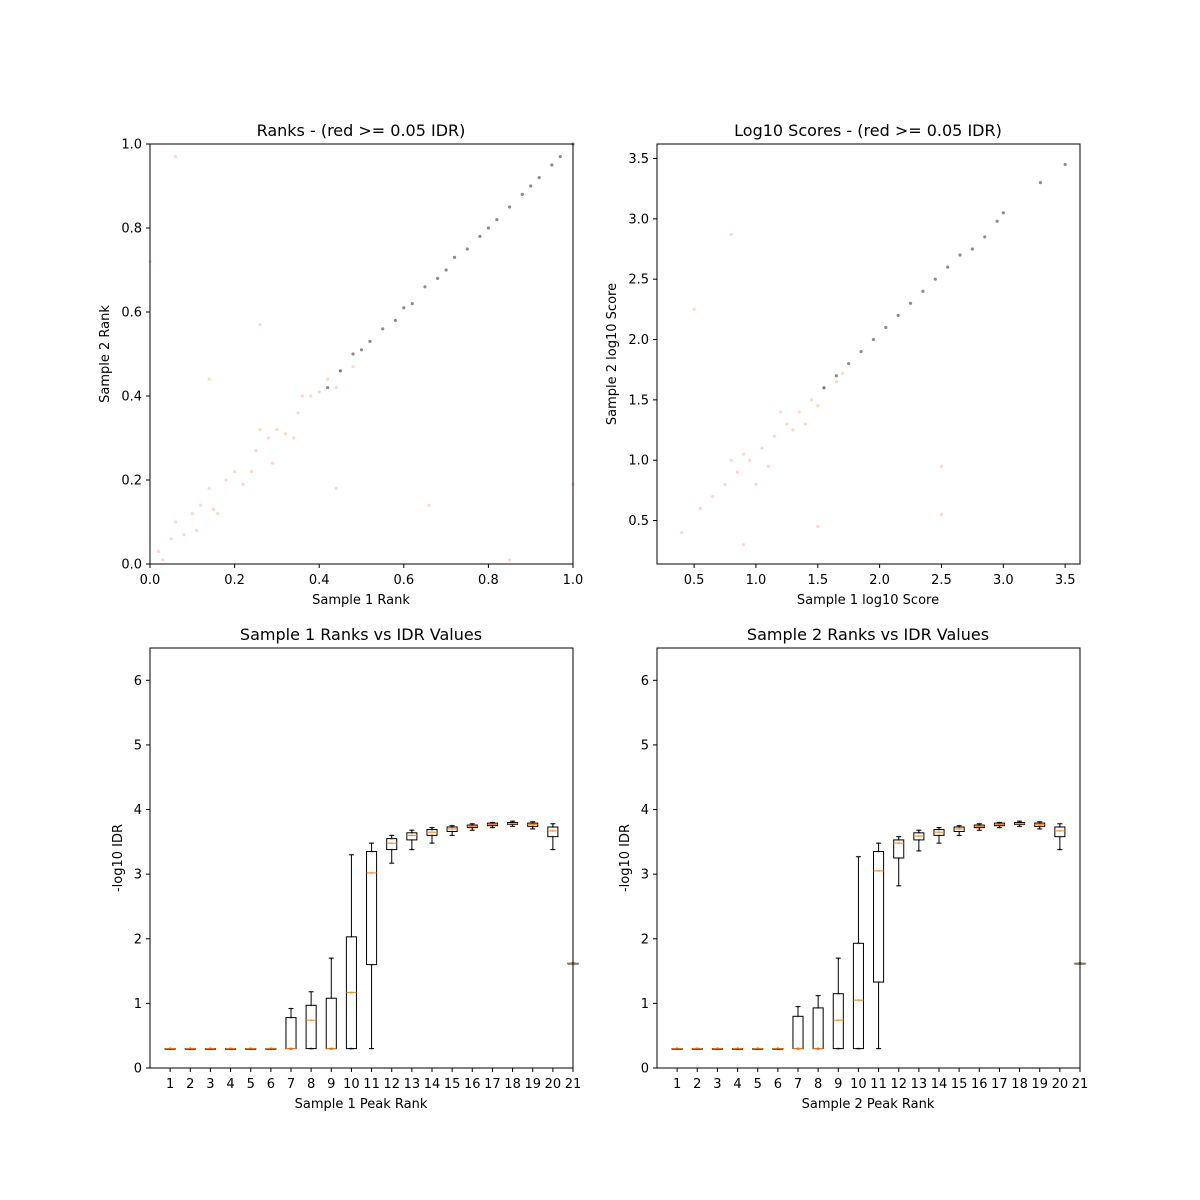 This screenshot has height=1200, width=1200. I want to click on x-tick-label: 21, so click(1080, 1084).